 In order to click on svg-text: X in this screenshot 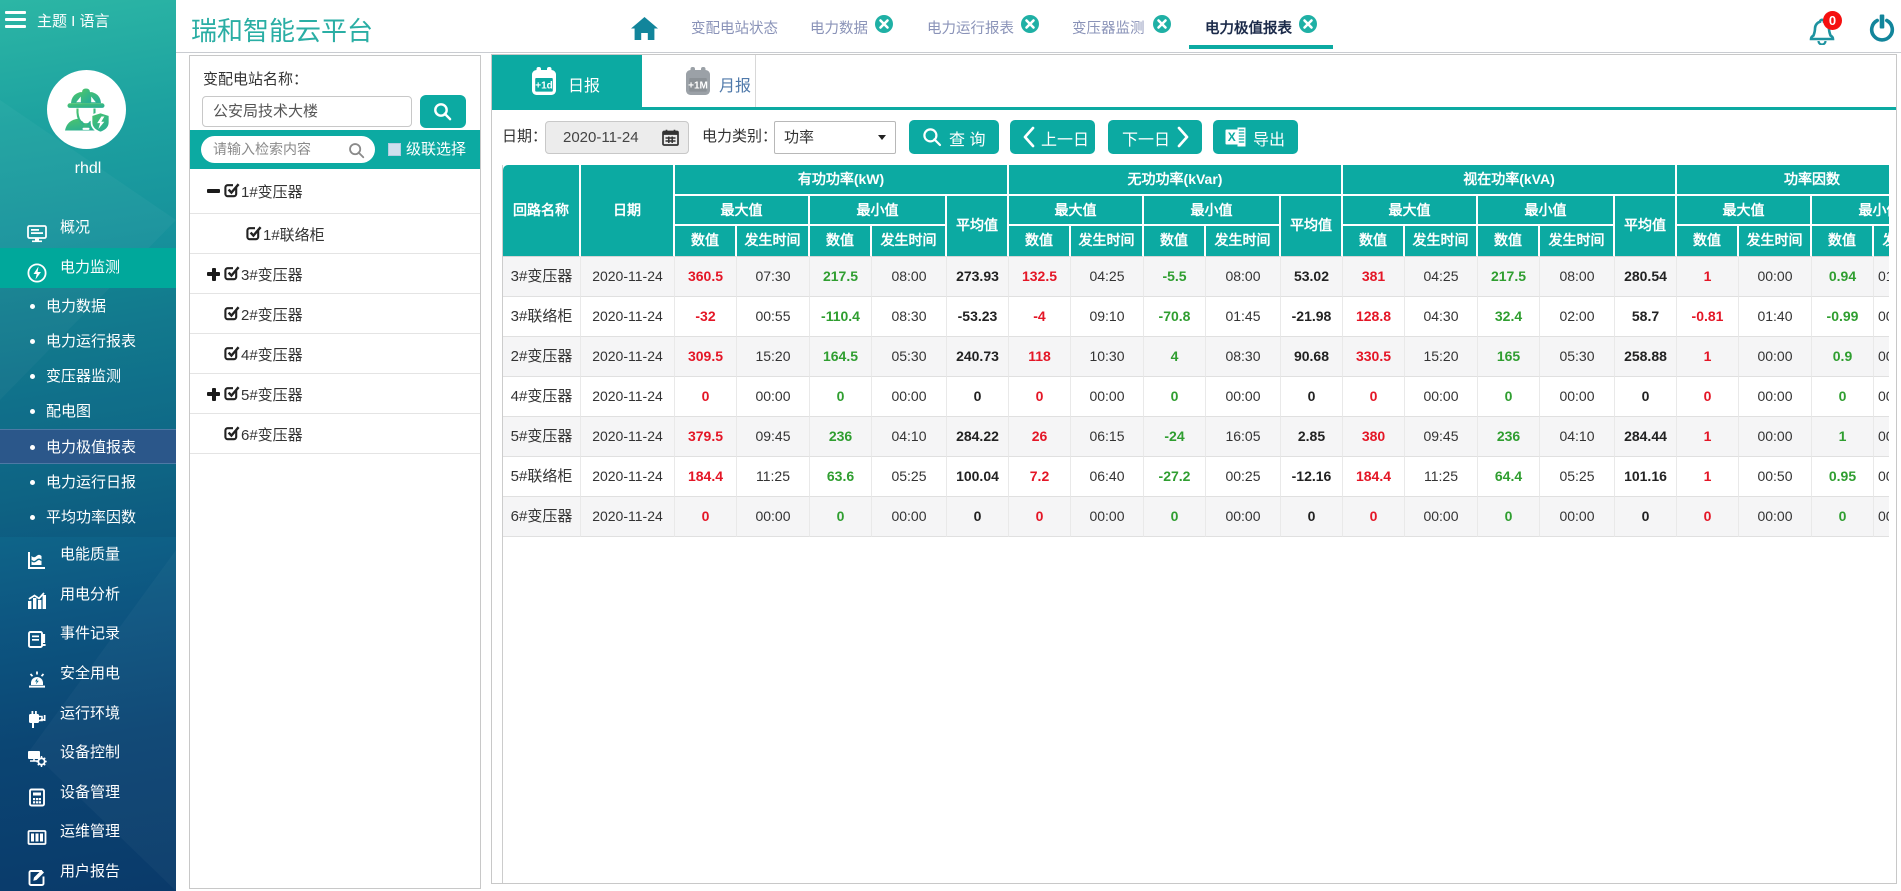, I will do `click(1232, 137)`.